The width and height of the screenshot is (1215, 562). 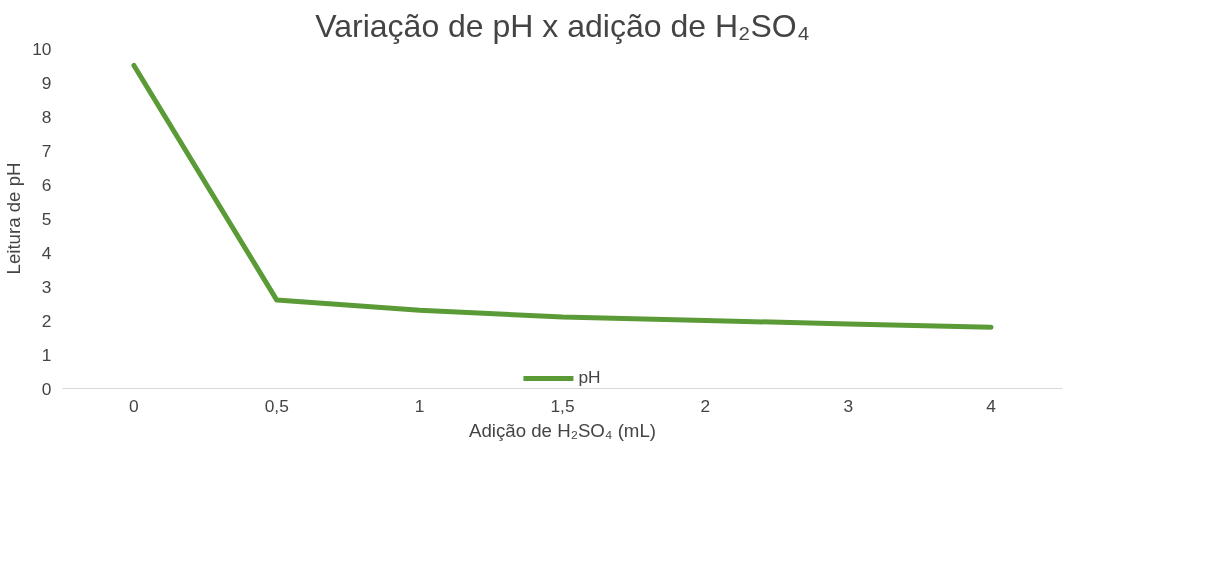 What do you see at coordinates (46, 320) in the screenshot?
I see `y-tick-label: 2` at bounding box center [46, 320].